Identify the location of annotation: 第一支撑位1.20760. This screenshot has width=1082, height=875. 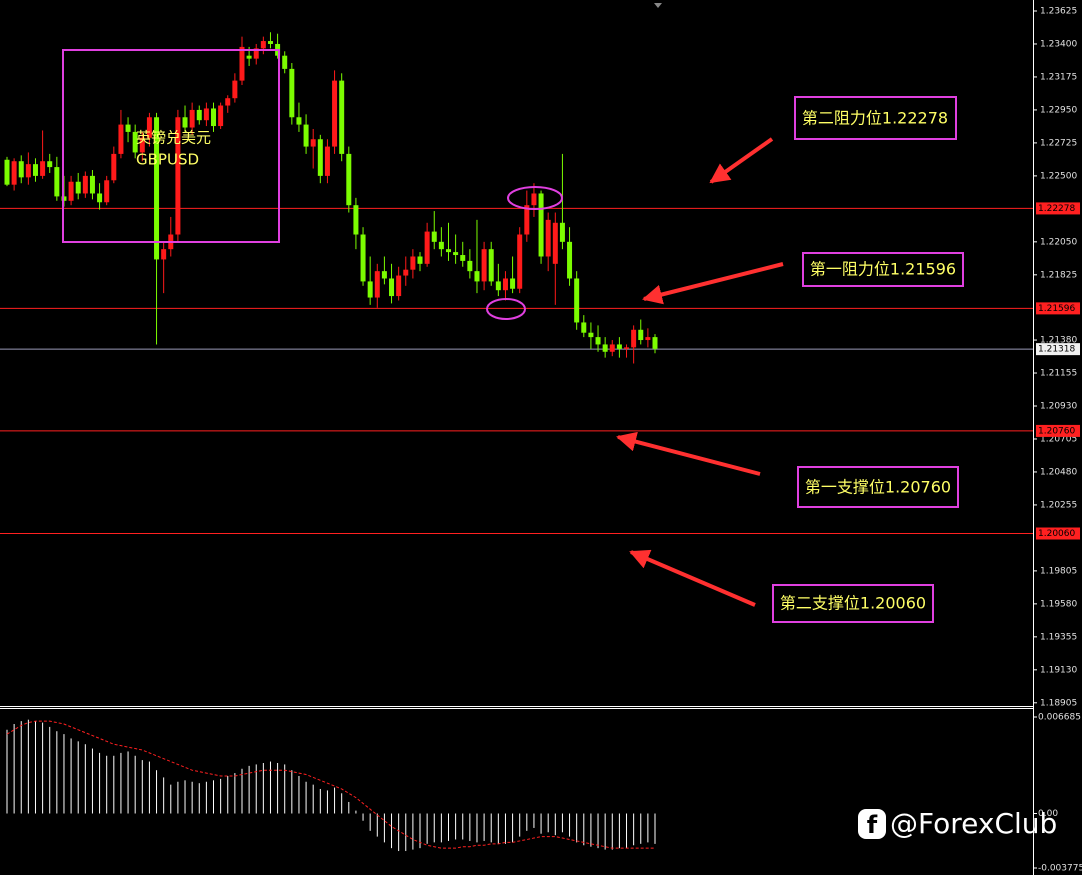
(878, 487).